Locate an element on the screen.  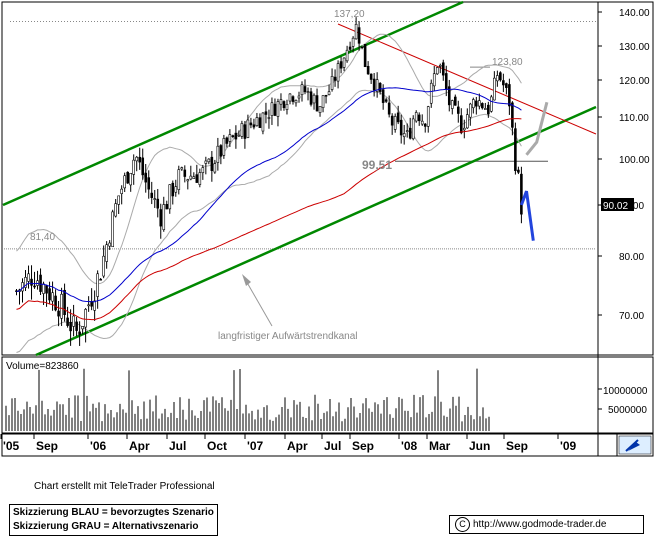
grey-scenario-arrow is located at coordinates (537, 128).